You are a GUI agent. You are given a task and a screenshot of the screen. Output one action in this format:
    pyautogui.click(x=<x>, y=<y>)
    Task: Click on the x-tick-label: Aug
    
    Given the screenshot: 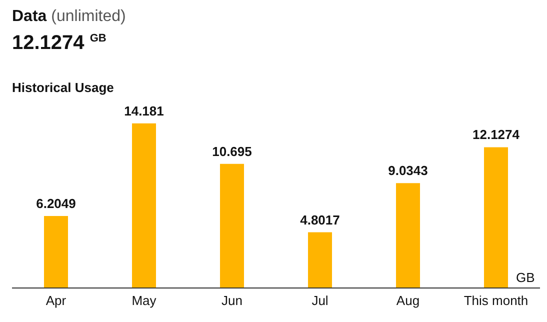 What is the action you would take?
    pyautogui.click(x=408, y=300)
    